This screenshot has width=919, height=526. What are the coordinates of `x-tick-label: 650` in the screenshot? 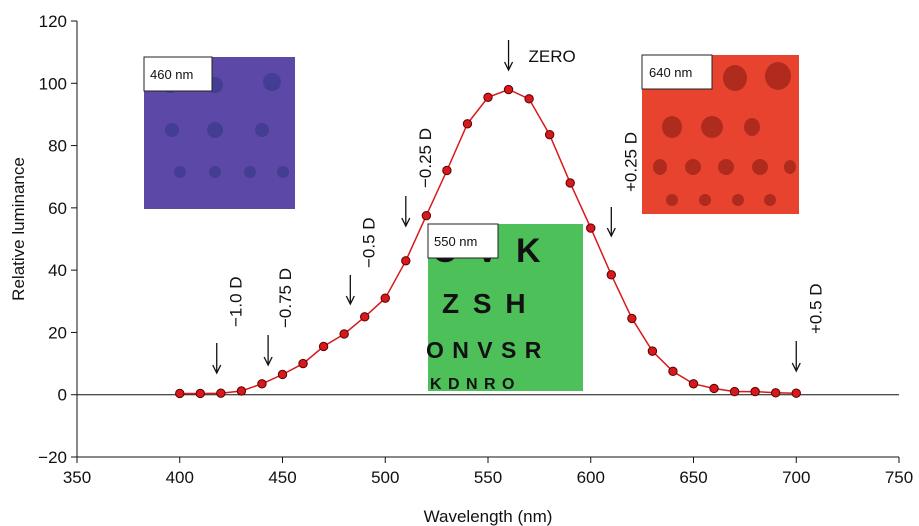 It's located at (693, 477).